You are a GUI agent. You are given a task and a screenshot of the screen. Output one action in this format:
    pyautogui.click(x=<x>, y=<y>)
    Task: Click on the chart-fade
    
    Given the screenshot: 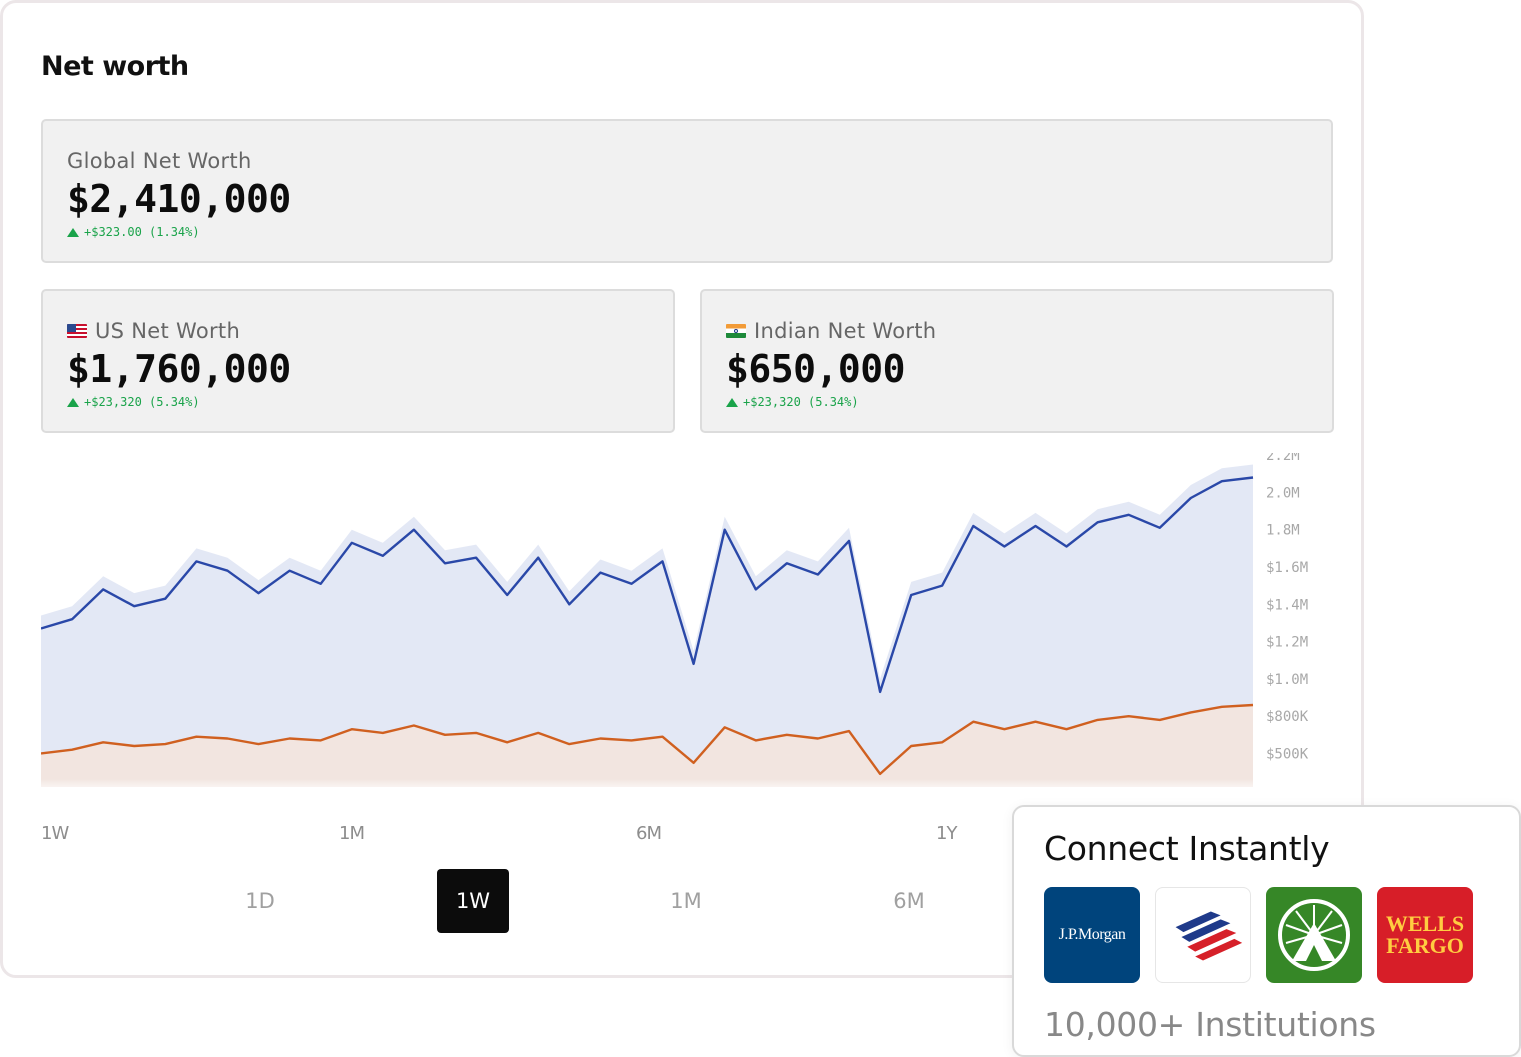 What is the action you would take?
    pyautogui.click(x=647, y=786)
    